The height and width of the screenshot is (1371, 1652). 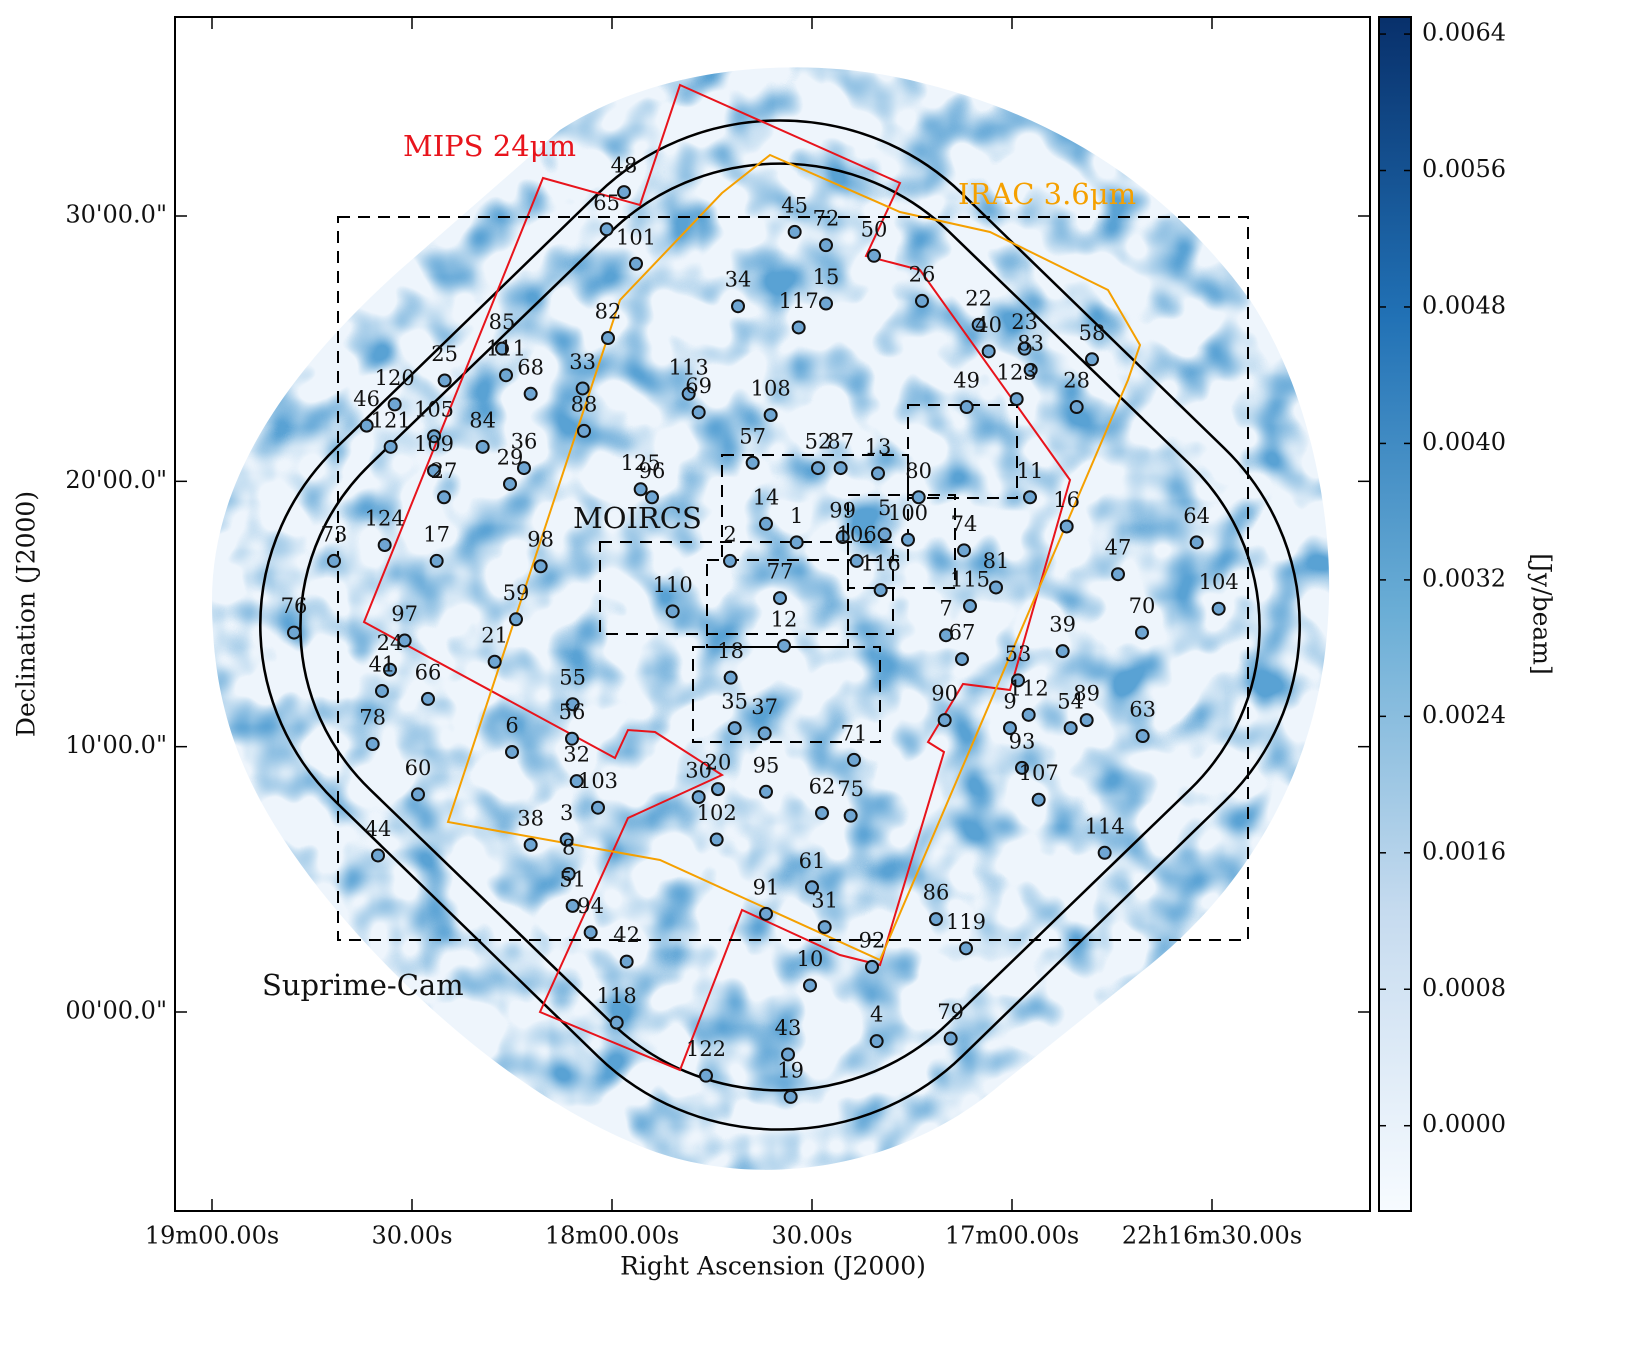 I want to click on colorbar-tick-label: 0.0048, so click(x=1464, y=305).